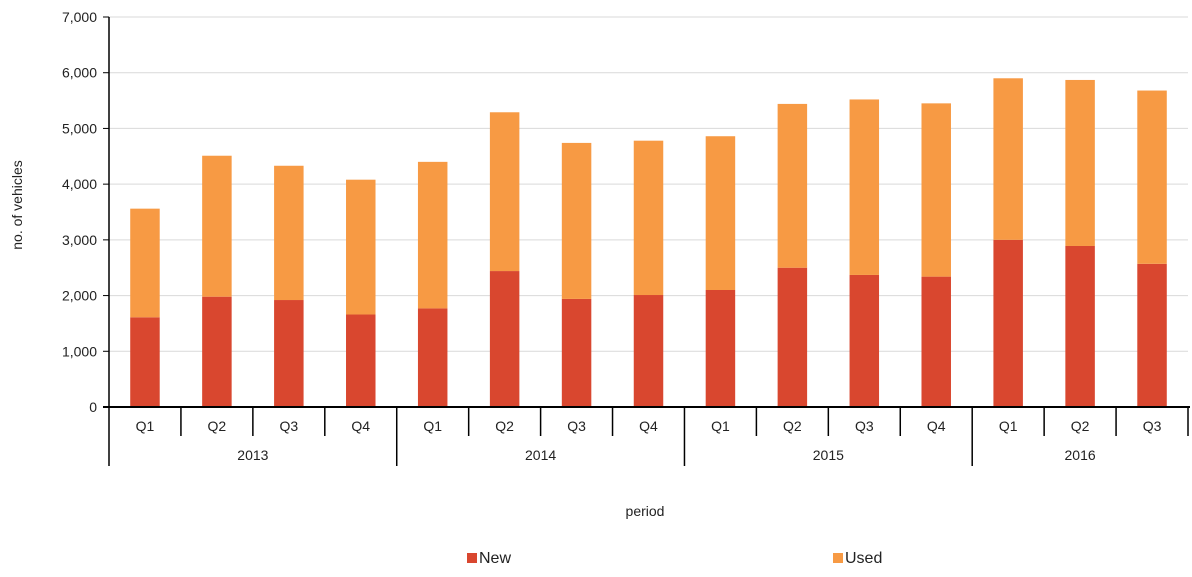 Image resolution: width=1192 pixels, height=577 pixels. I want to click on x-axis-title: period, so click(645, 511).